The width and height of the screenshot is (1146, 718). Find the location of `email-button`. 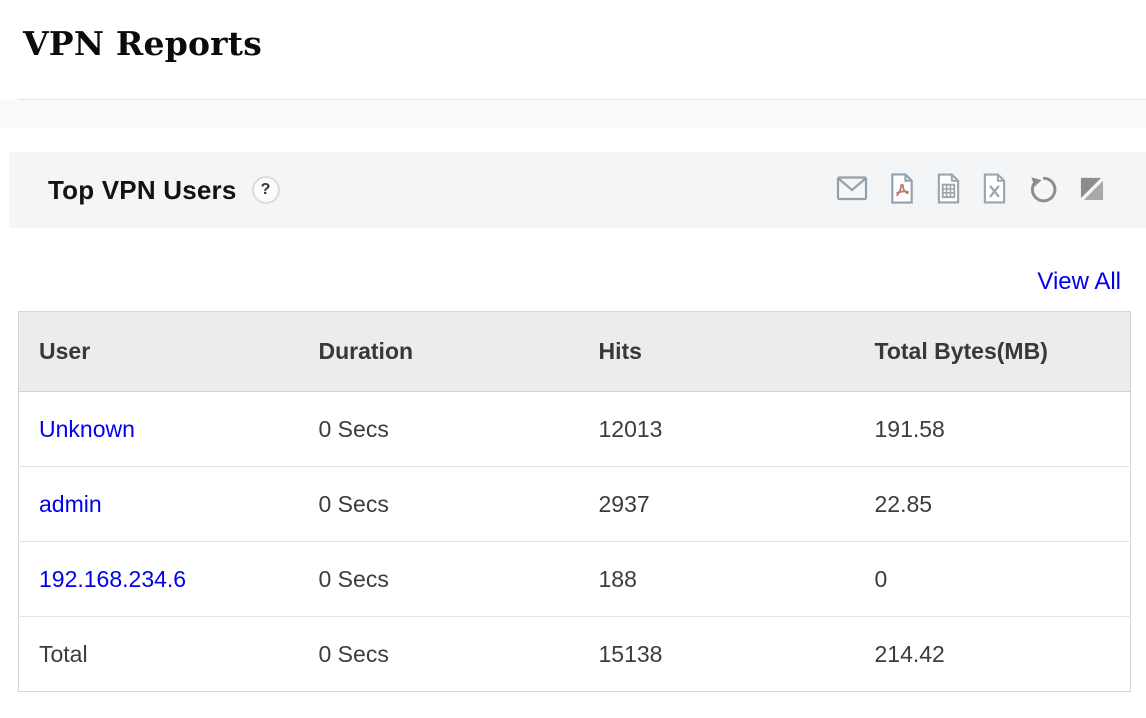

email-button is located at coordinates (852, 190).